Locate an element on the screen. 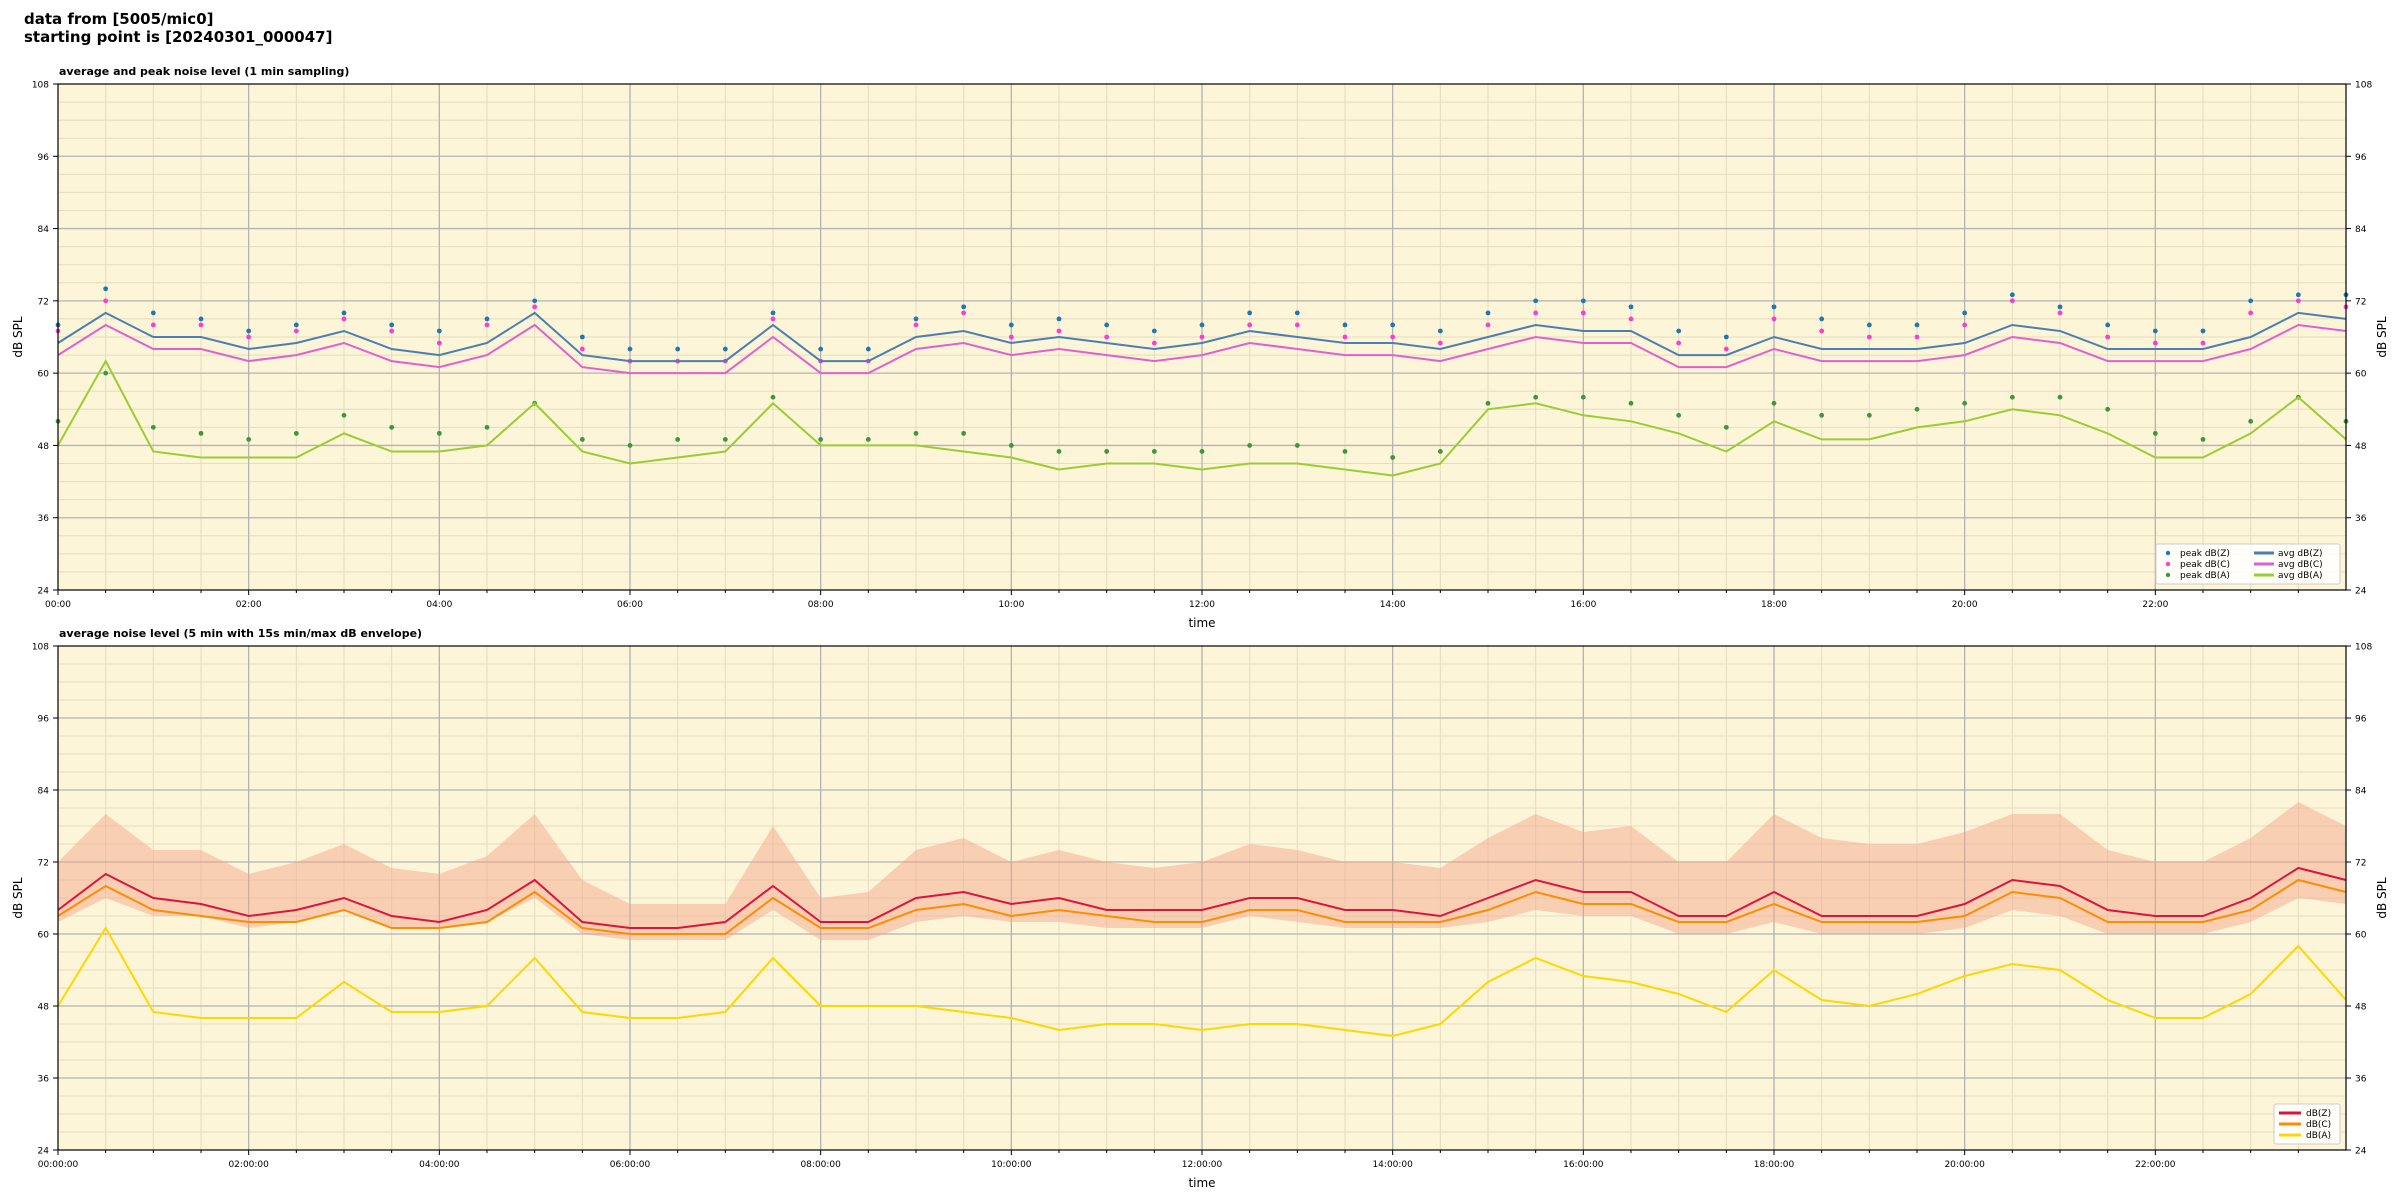 This screenshot has width=2400, height=1200. x-tick-label: 02:00:00 is located at coordinates (248, 1165).